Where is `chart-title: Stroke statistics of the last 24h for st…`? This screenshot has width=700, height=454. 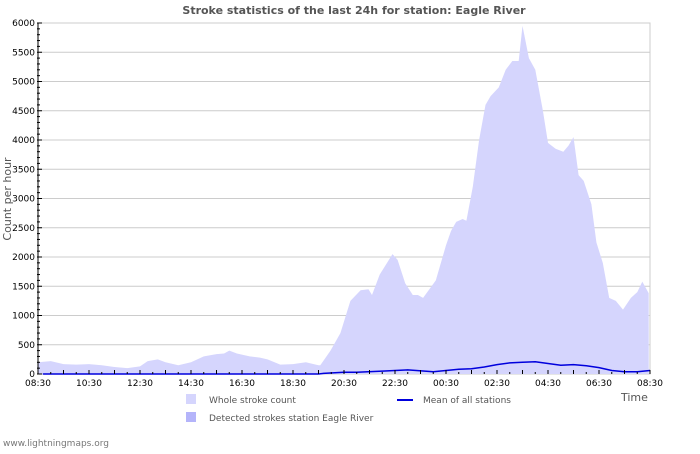
chart-title: Stroke statistics of the last 24h for st… is located at coordinates (354, 10).